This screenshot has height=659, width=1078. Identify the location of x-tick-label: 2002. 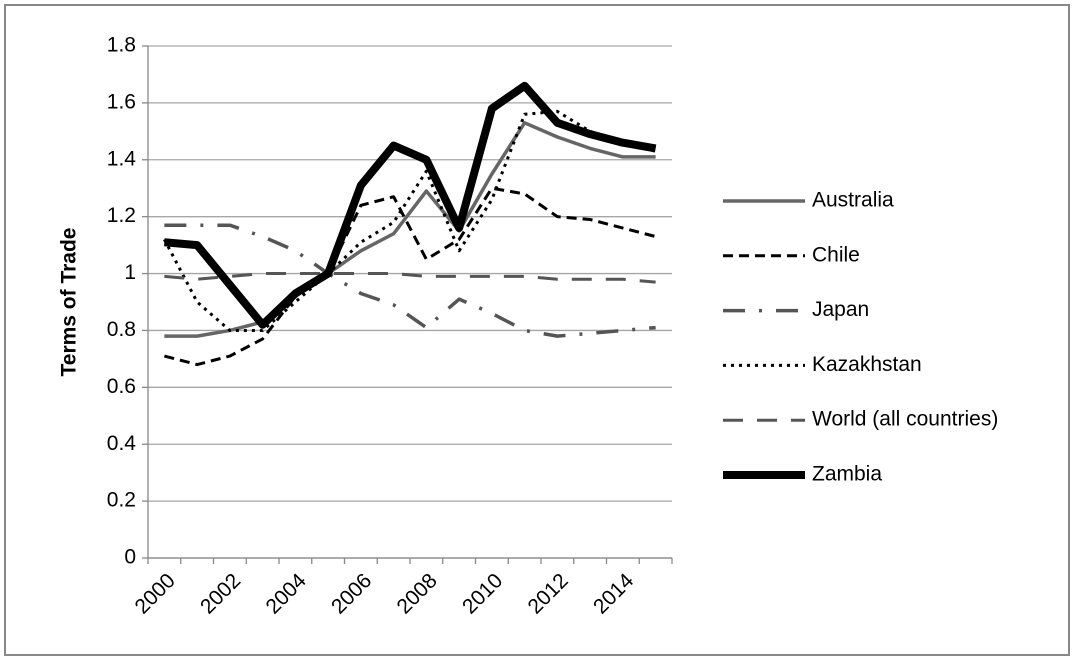
(220, 593).